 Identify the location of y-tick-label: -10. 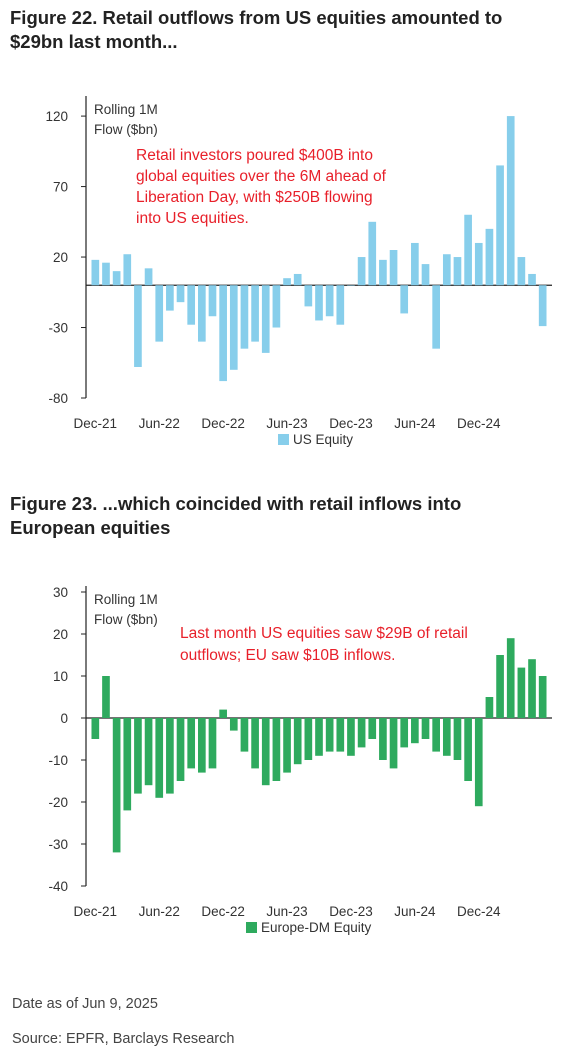
(58, 760).